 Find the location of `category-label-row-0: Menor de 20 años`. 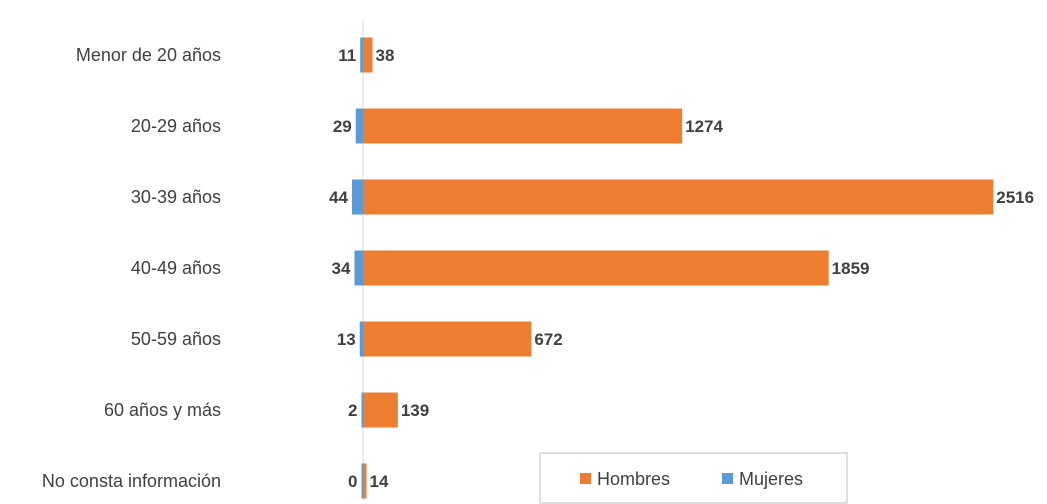

category-label-row-0: Menor de 20 años is located at coordinates (148, 55).